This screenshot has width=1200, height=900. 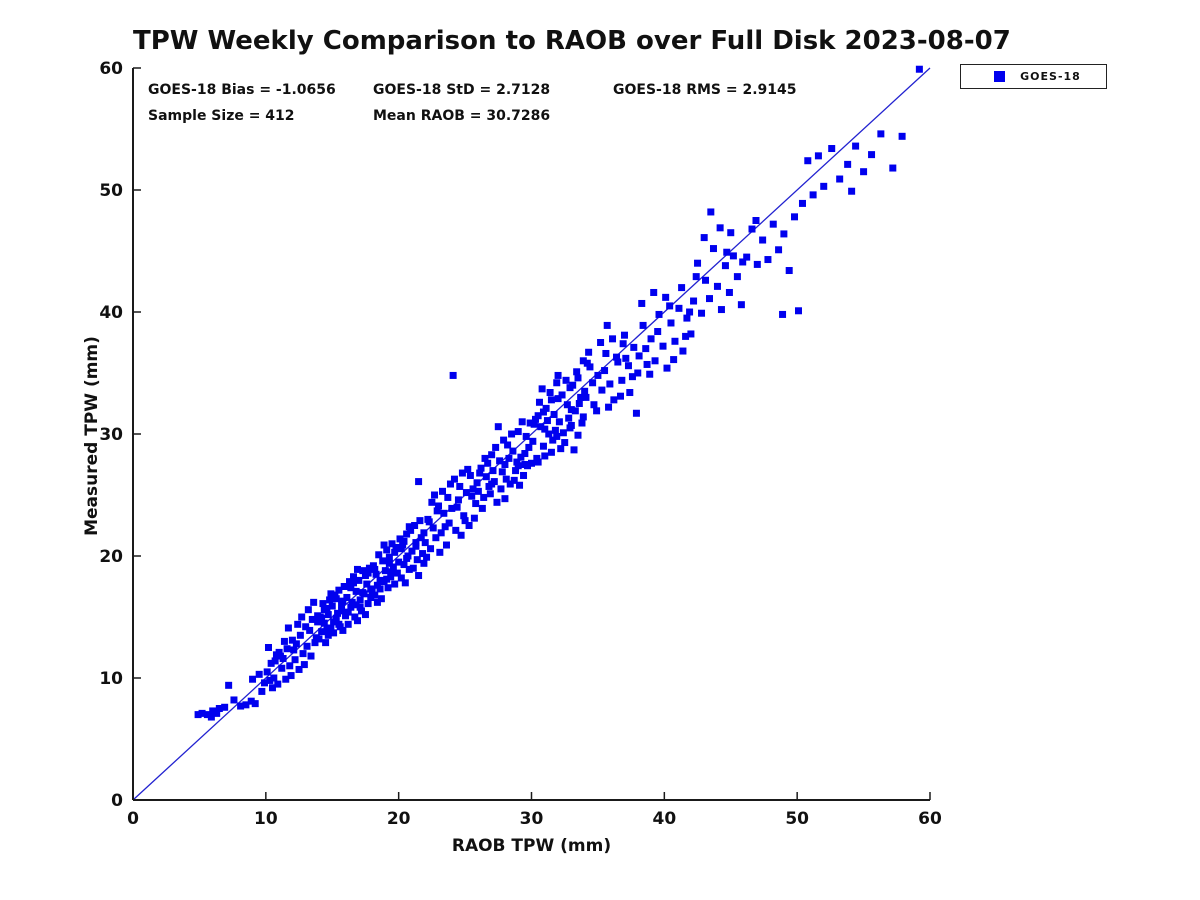 I want to click on legend-square-marker-icon, so click(x=999, y=76).